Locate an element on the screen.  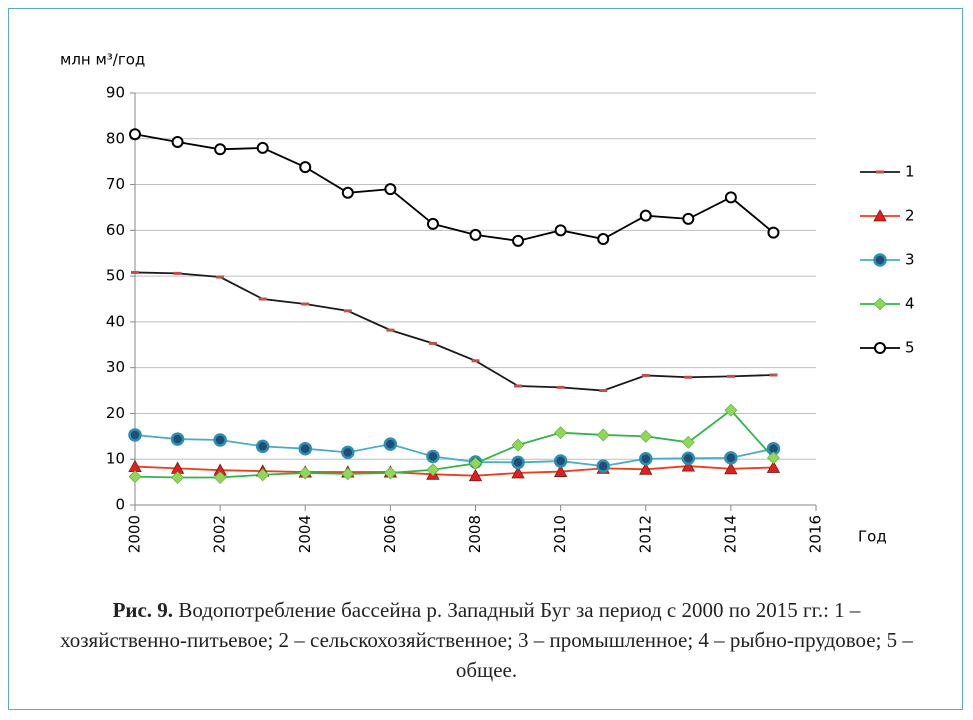
x-tick-label: 2002 is located at coordinates (220, 534).